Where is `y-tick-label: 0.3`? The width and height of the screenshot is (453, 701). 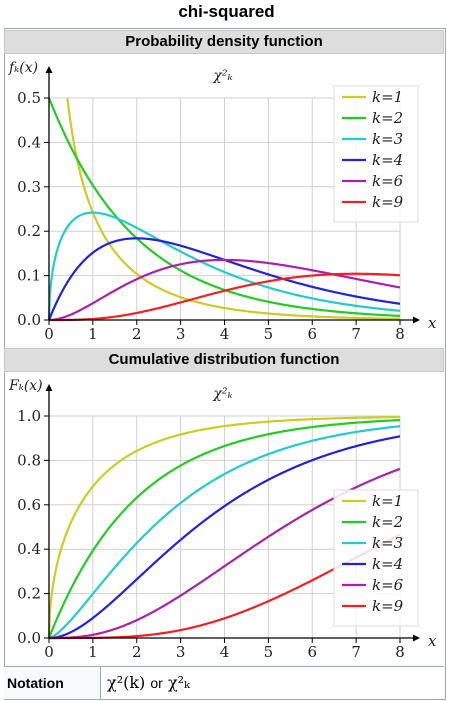
y-tick-label: 0.3 is located at coordinates (29, 187).